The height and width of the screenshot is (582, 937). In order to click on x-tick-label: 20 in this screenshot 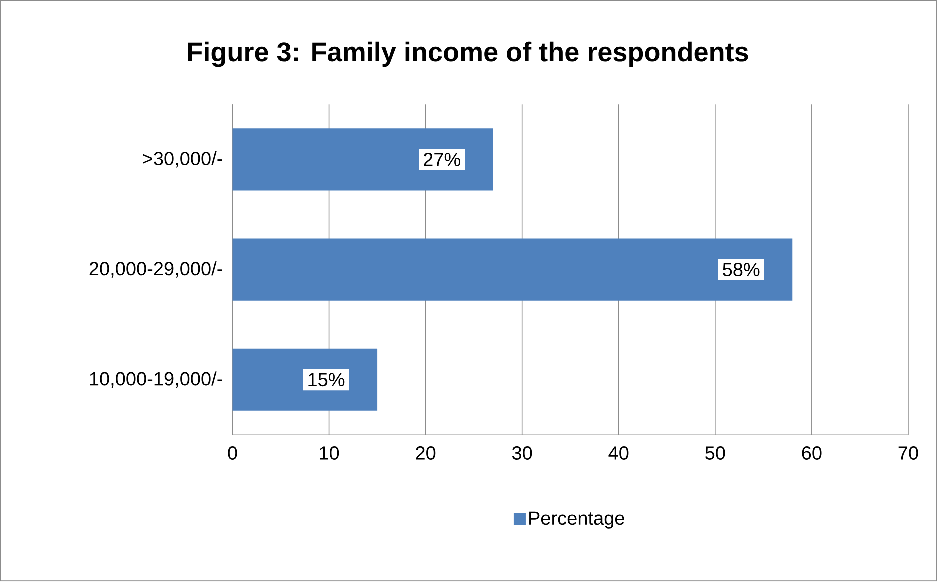, I will do `click(426, 453)`.